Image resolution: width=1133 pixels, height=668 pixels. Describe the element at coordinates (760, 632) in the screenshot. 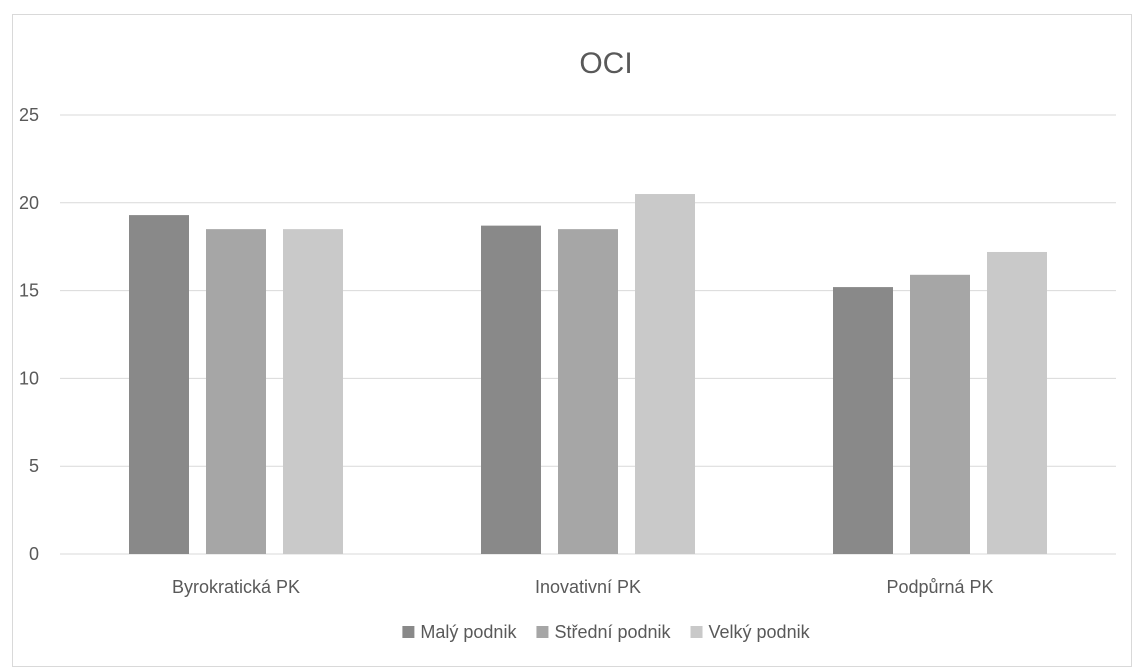

I see `legend-label: Velký podnik` at that location.